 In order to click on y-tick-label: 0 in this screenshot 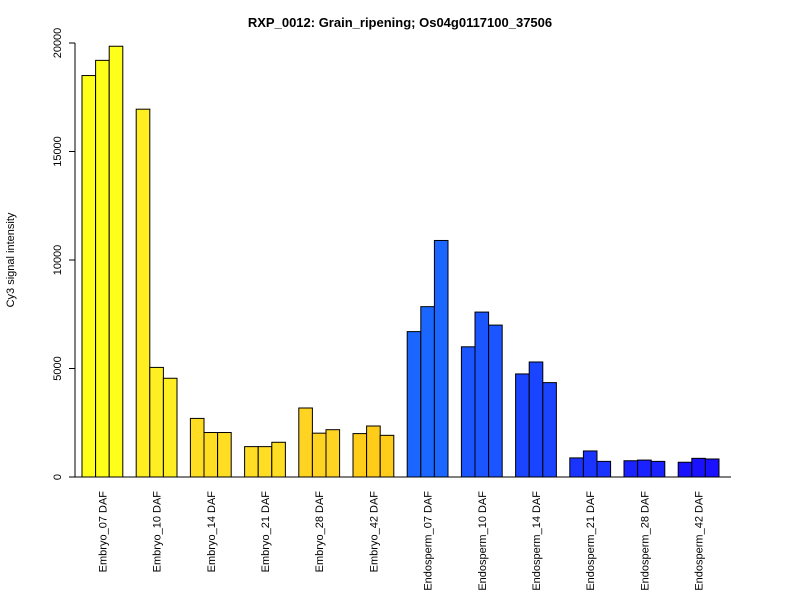, I will do `click(58, 477)`.